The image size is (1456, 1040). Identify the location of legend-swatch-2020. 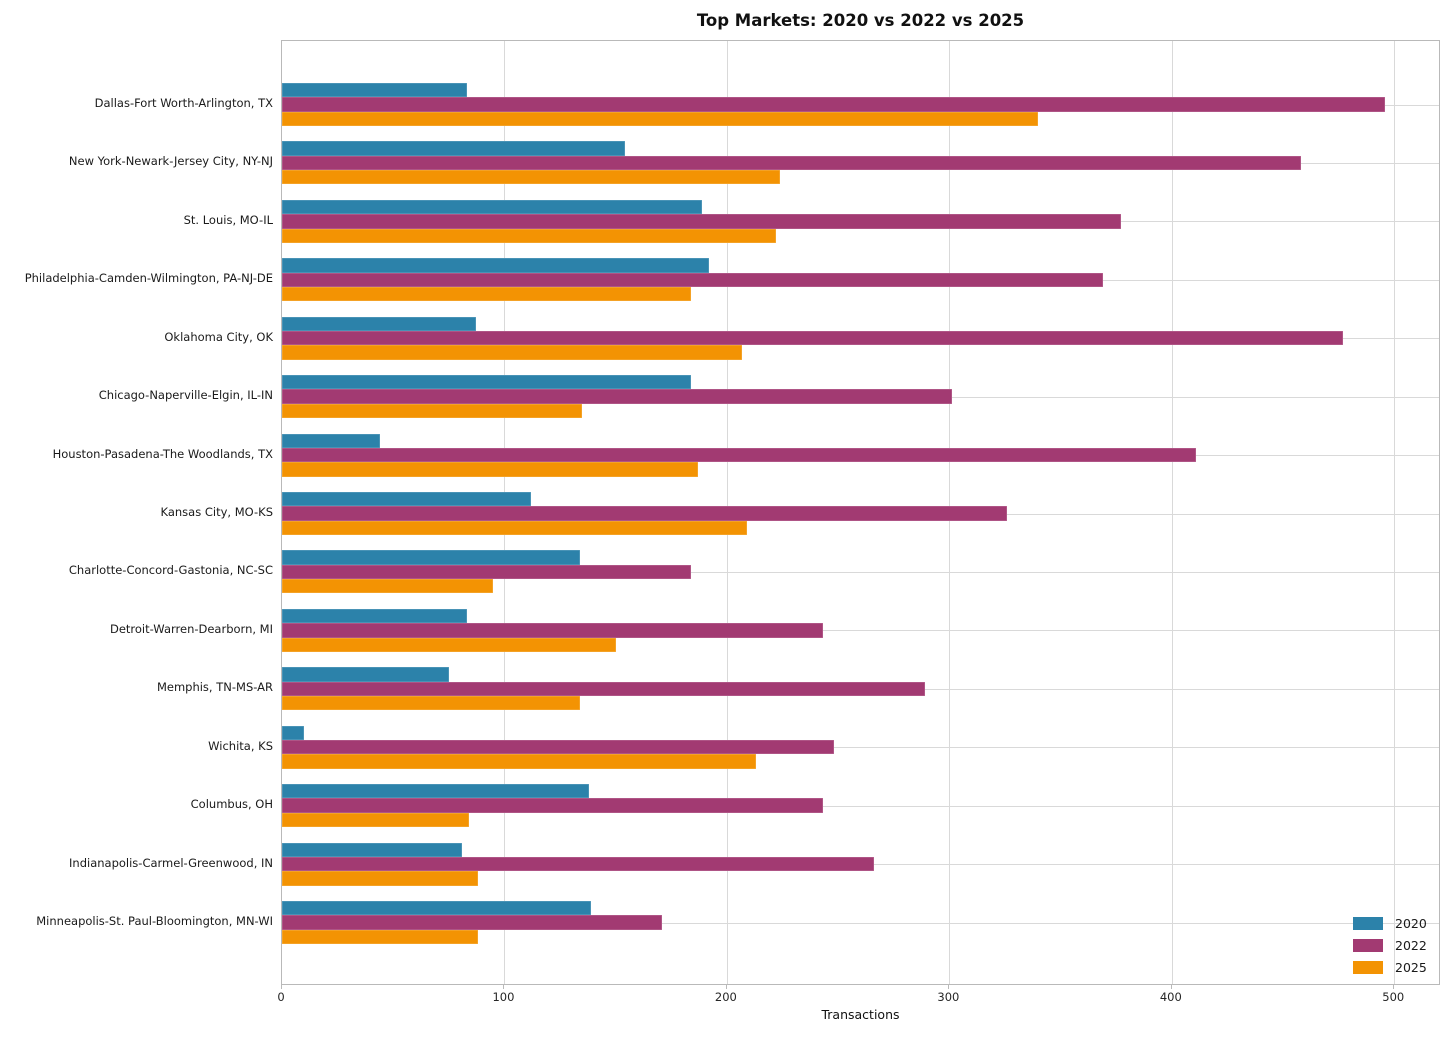
(1368, 923).